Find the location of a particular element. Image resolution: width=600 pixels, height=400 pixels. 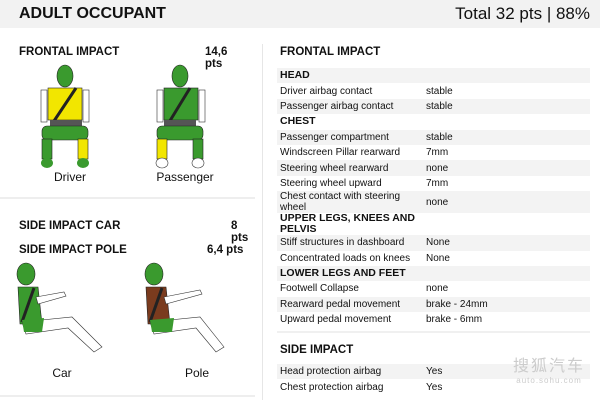

frontal-impact-detail-title: FRONTAL IMPACT is located at coordinates (330, 52).